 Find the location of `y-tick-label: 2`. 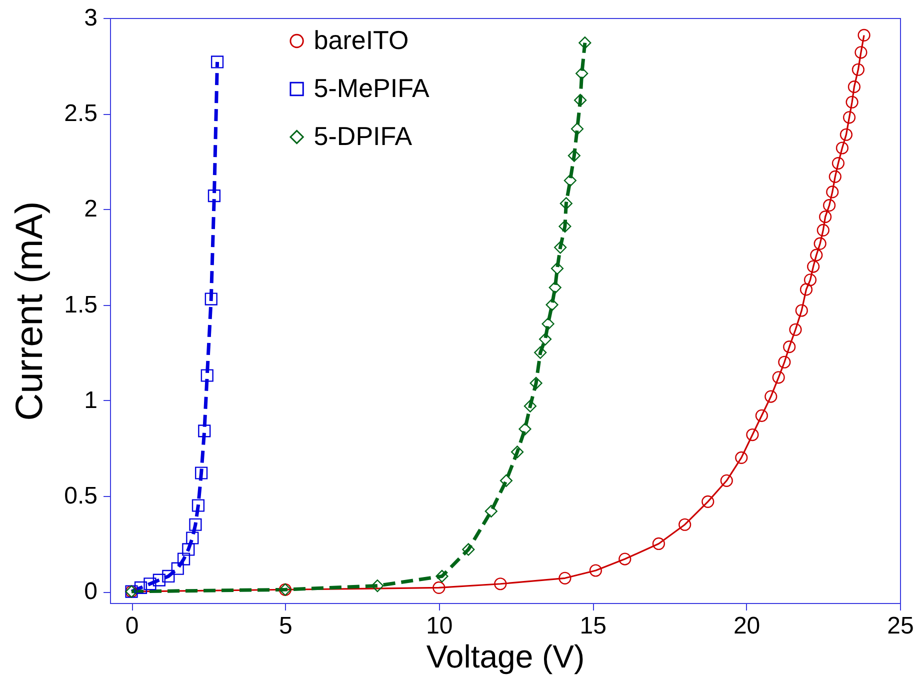

y-tick-label: 2 is located at coordinates (91, 209).